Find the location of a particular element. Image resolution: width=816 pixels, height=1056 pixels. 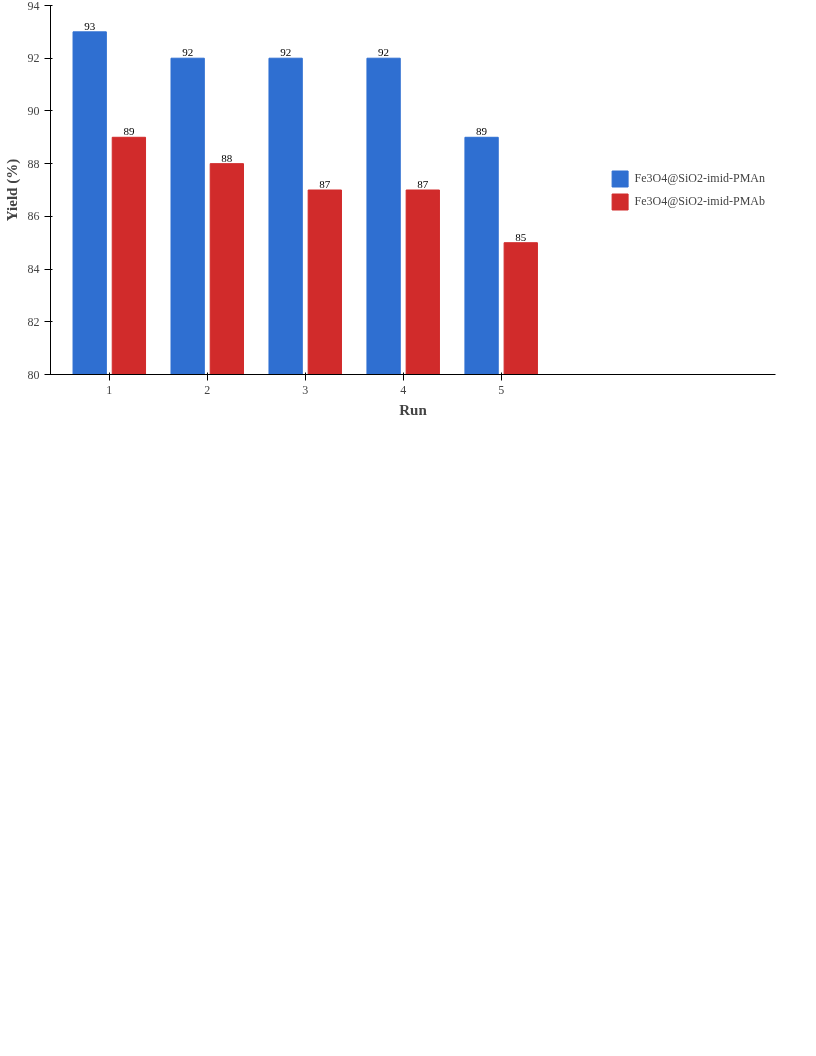

x-axis-title: Run is located at coordinates (413, 409).